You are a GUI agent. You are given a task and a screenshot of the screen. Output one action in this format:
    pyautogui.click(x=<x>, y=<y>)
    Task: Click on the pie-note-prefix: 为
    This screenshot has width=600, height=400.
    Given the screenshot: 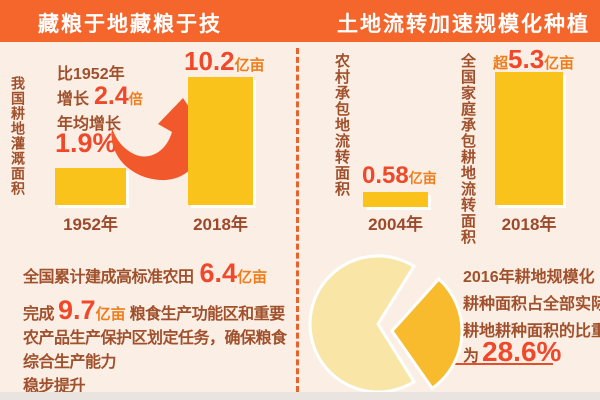 What is the action you would take?
    pyautogui.click(x=471, y=356)
    